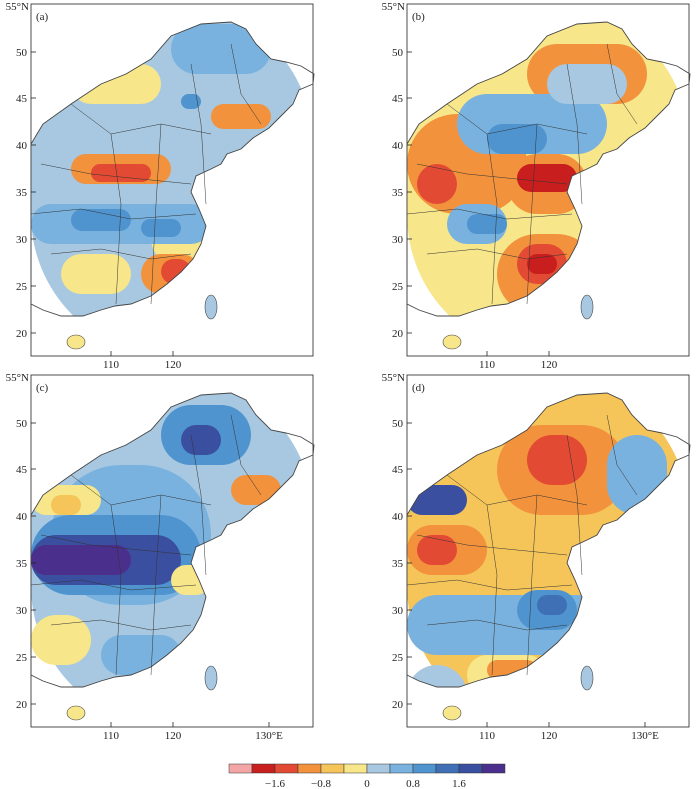  What do you see at coordinates (275, 783) in the screenshot?
I see `colorbar-label: −1.6` at bounding box center [275, 783].